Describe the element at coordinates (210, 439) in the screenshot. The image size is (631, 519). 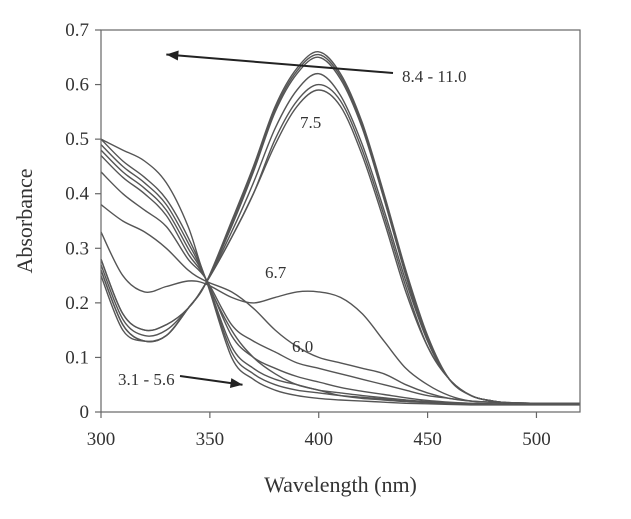
I see `x-tick-label: 350` at that location.